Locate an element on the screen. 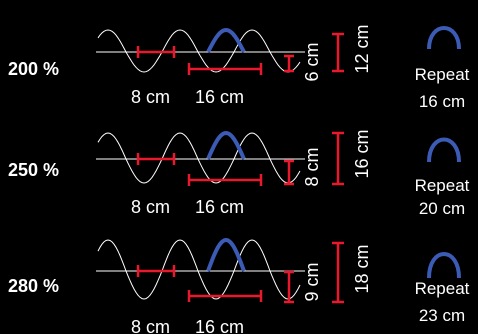  half-height-label: 8 cm is located at coordinates (312, 166).